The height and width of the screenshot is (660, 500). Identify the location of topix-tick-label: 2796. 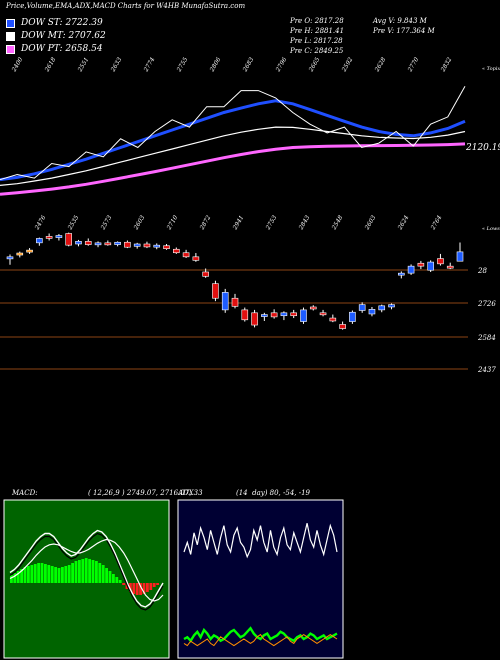
(281, 65).